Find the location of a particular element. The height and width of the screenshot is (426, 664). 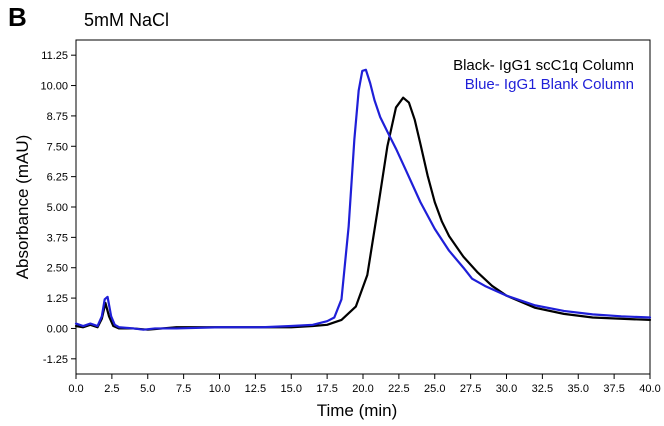

y-tick-label: -1.25 is located at coordinates (55, 360).